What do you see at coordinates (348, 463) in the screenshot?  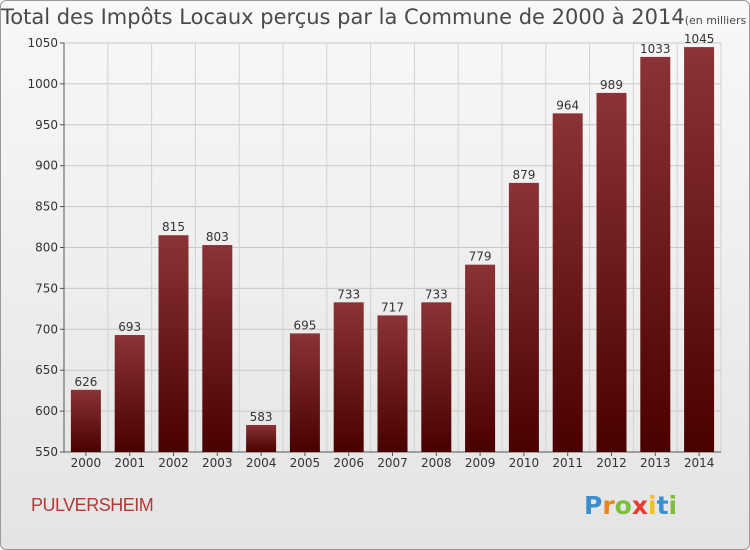 I see `x-tick-label-2006: 2006` at bounding box center [348, 463].